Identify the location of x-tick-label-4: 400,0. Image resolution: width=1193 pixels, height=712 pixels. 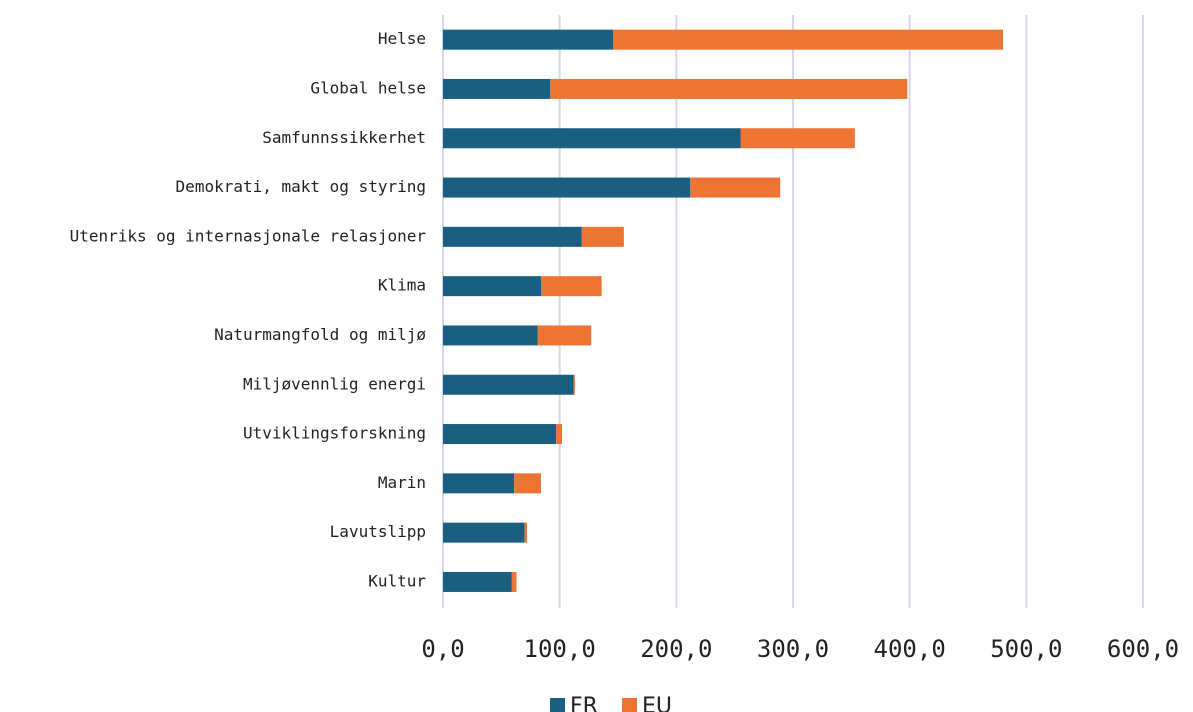
(910, 649).